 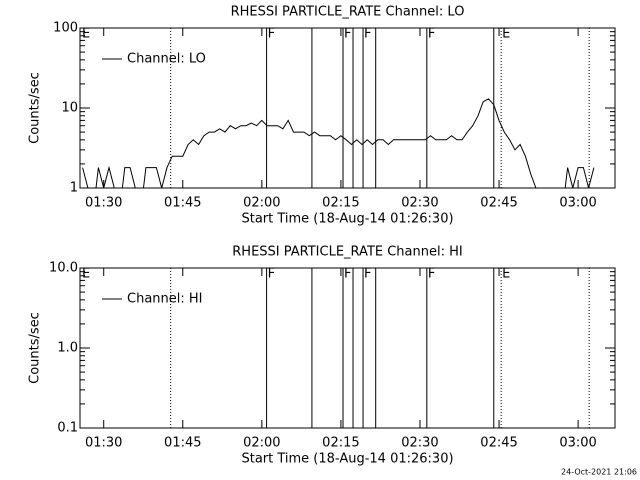 I want to click on legend-label: Channel: HI, so click(x=165, y=299).